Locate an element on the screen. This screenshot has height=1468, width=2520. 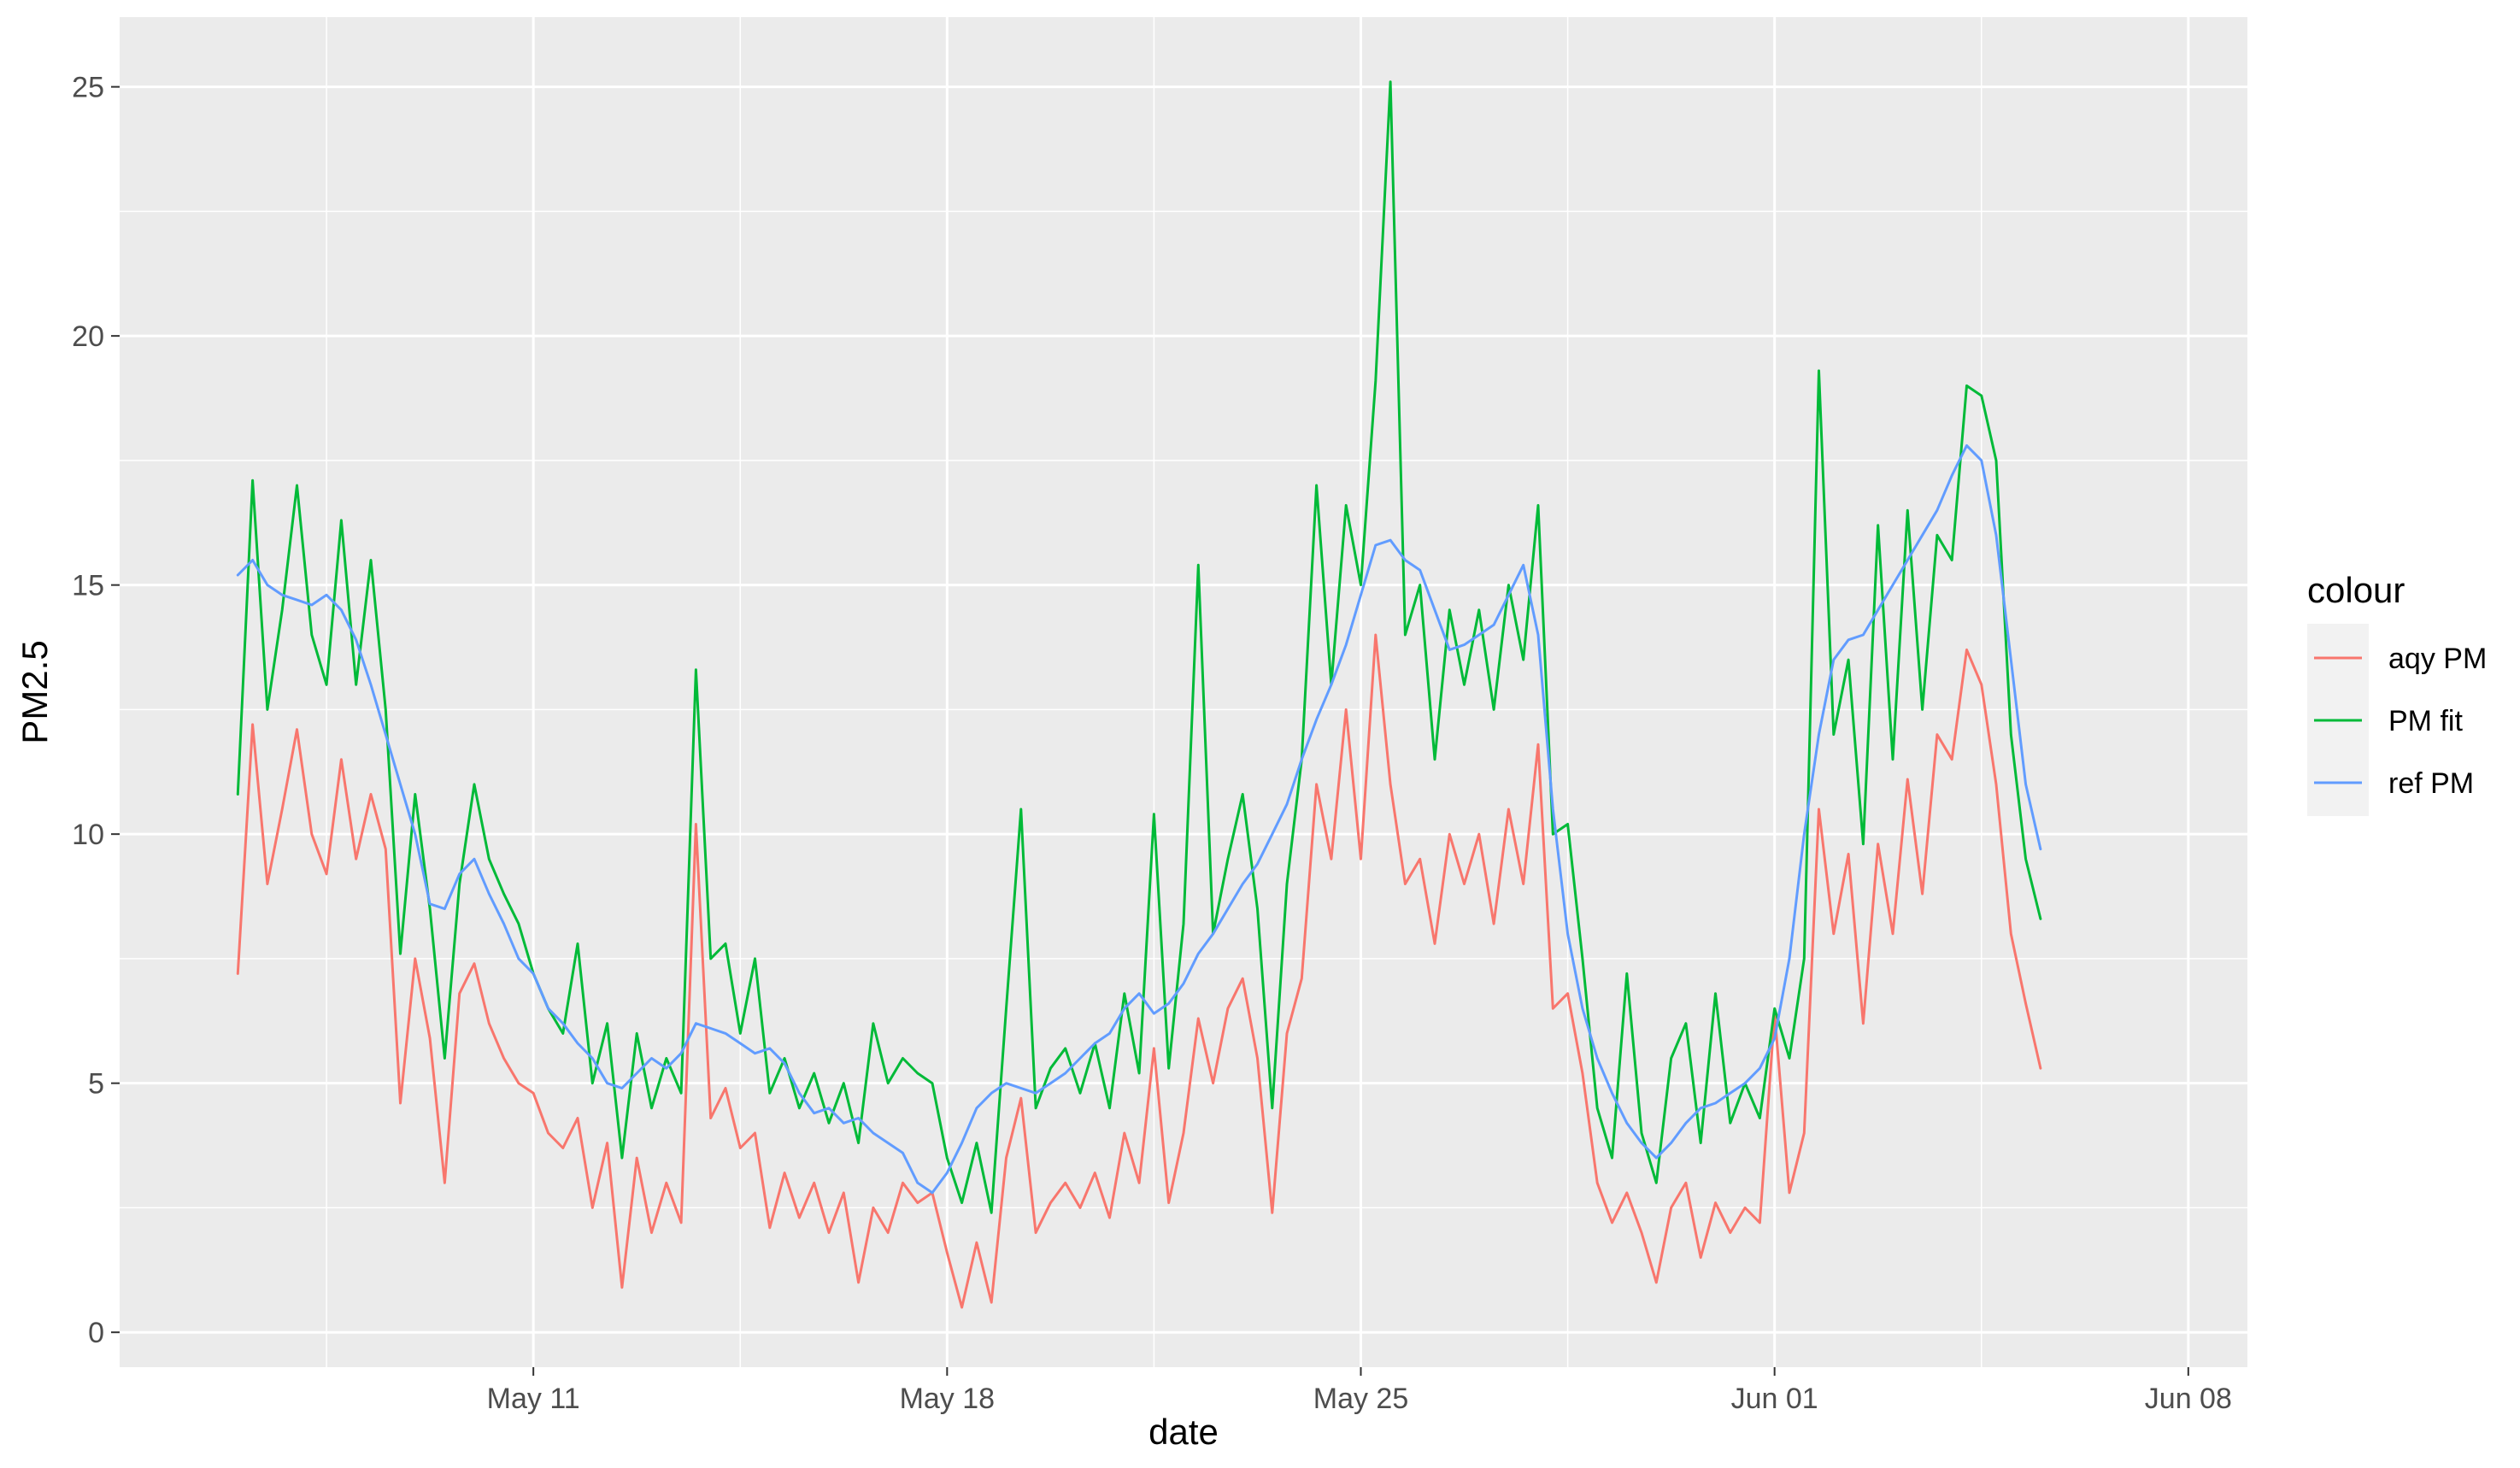
legend-label-aqy-pm: aqy PM is located at coordinates (2437, 659).